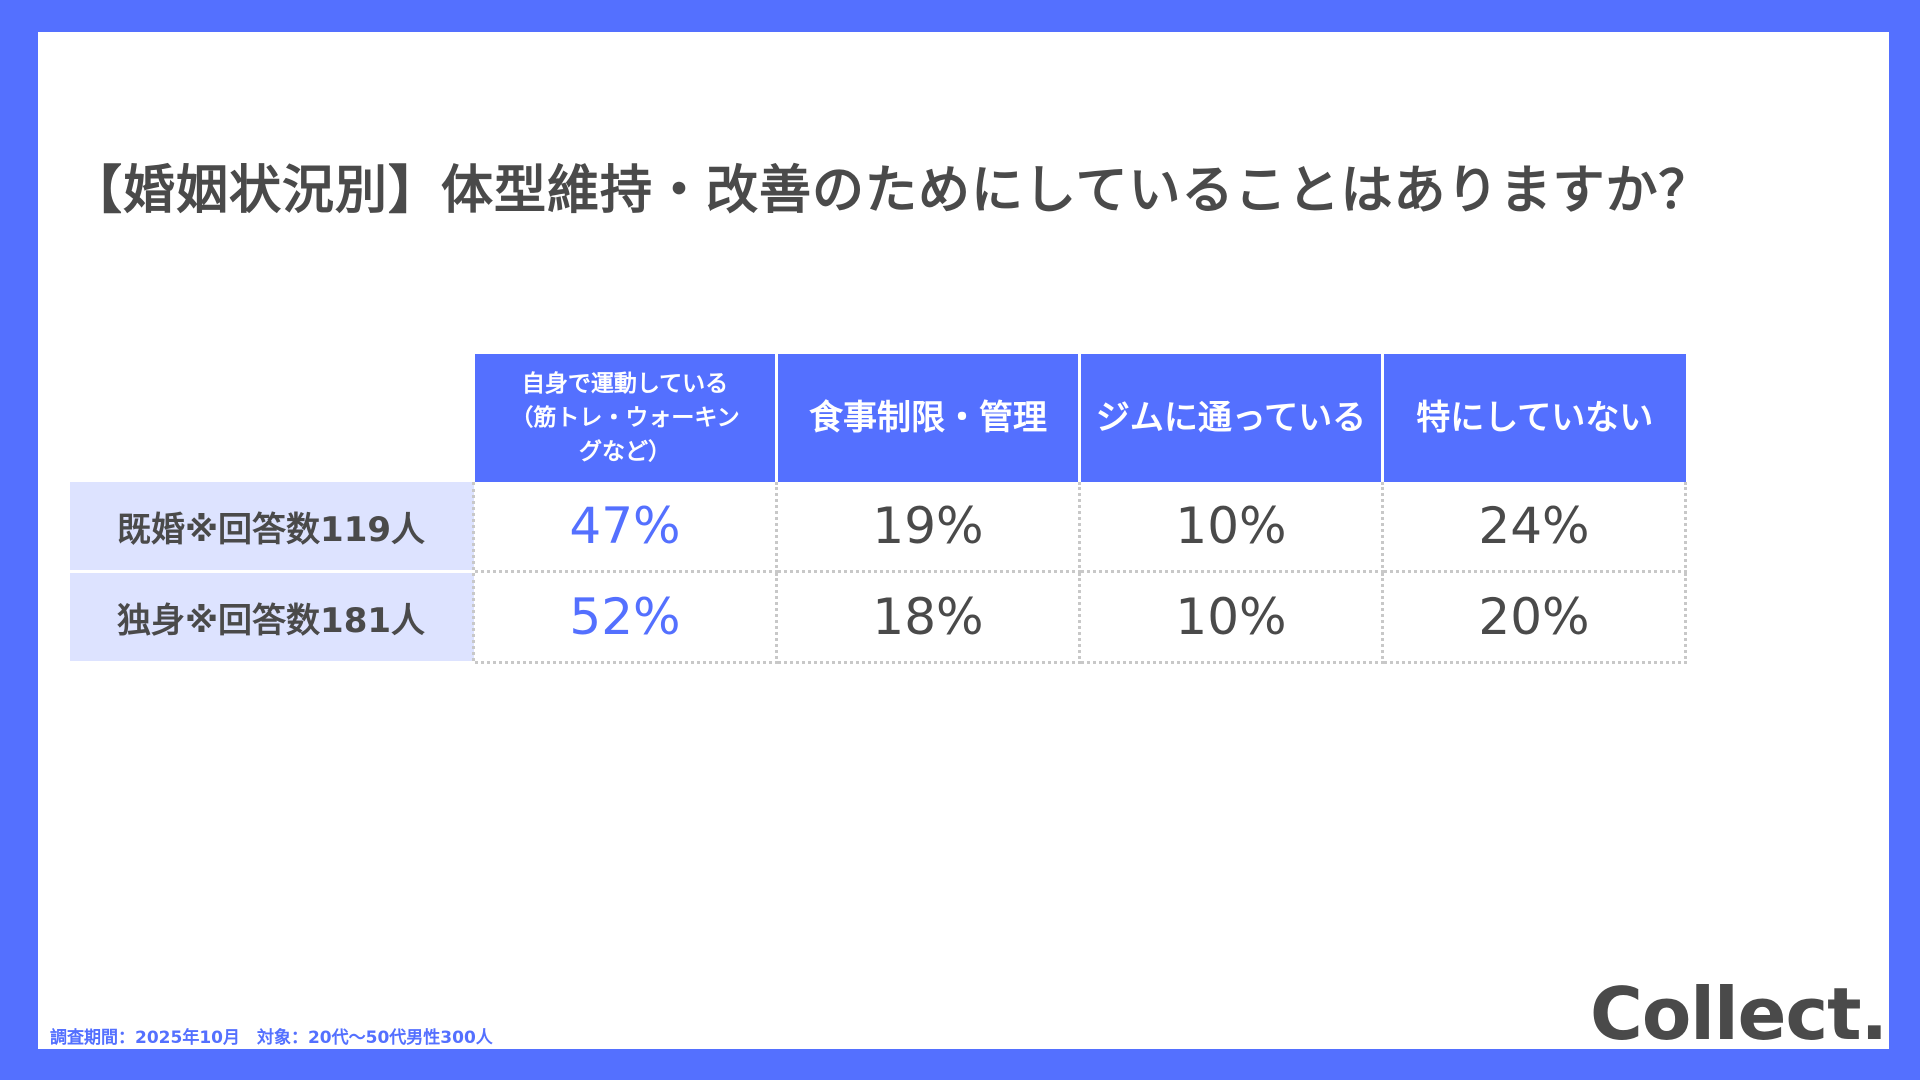 Image resolution: width=1920 pixels, height=1080 pixels. I want to click on data-label-married-diet: 19%, so click(928, 527).